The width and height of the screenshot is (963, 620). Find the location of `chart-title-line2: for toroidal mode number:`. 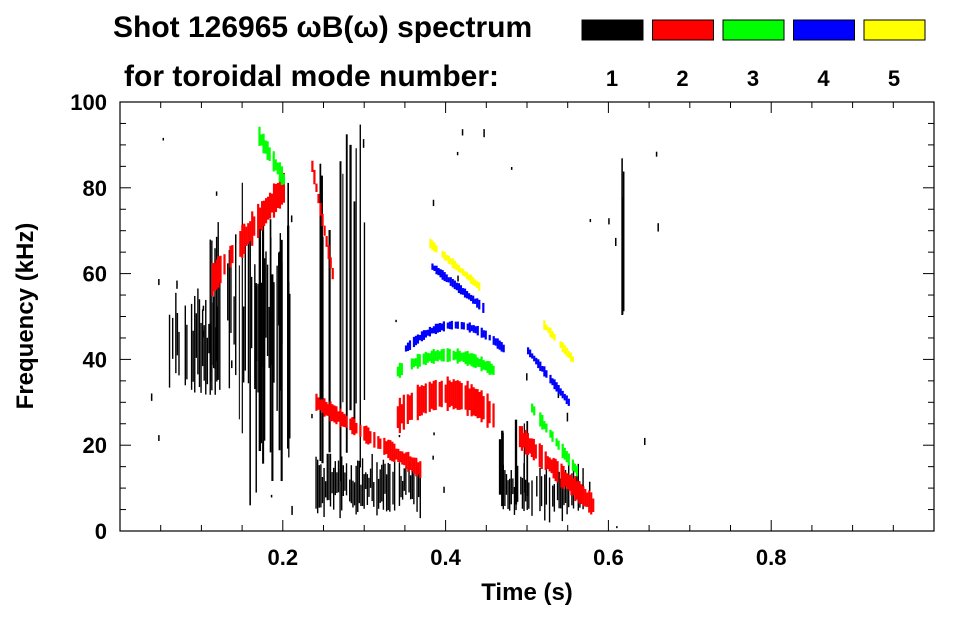

chart-title-line2: for toroidal mode number: is located at coordinates (311, 76).